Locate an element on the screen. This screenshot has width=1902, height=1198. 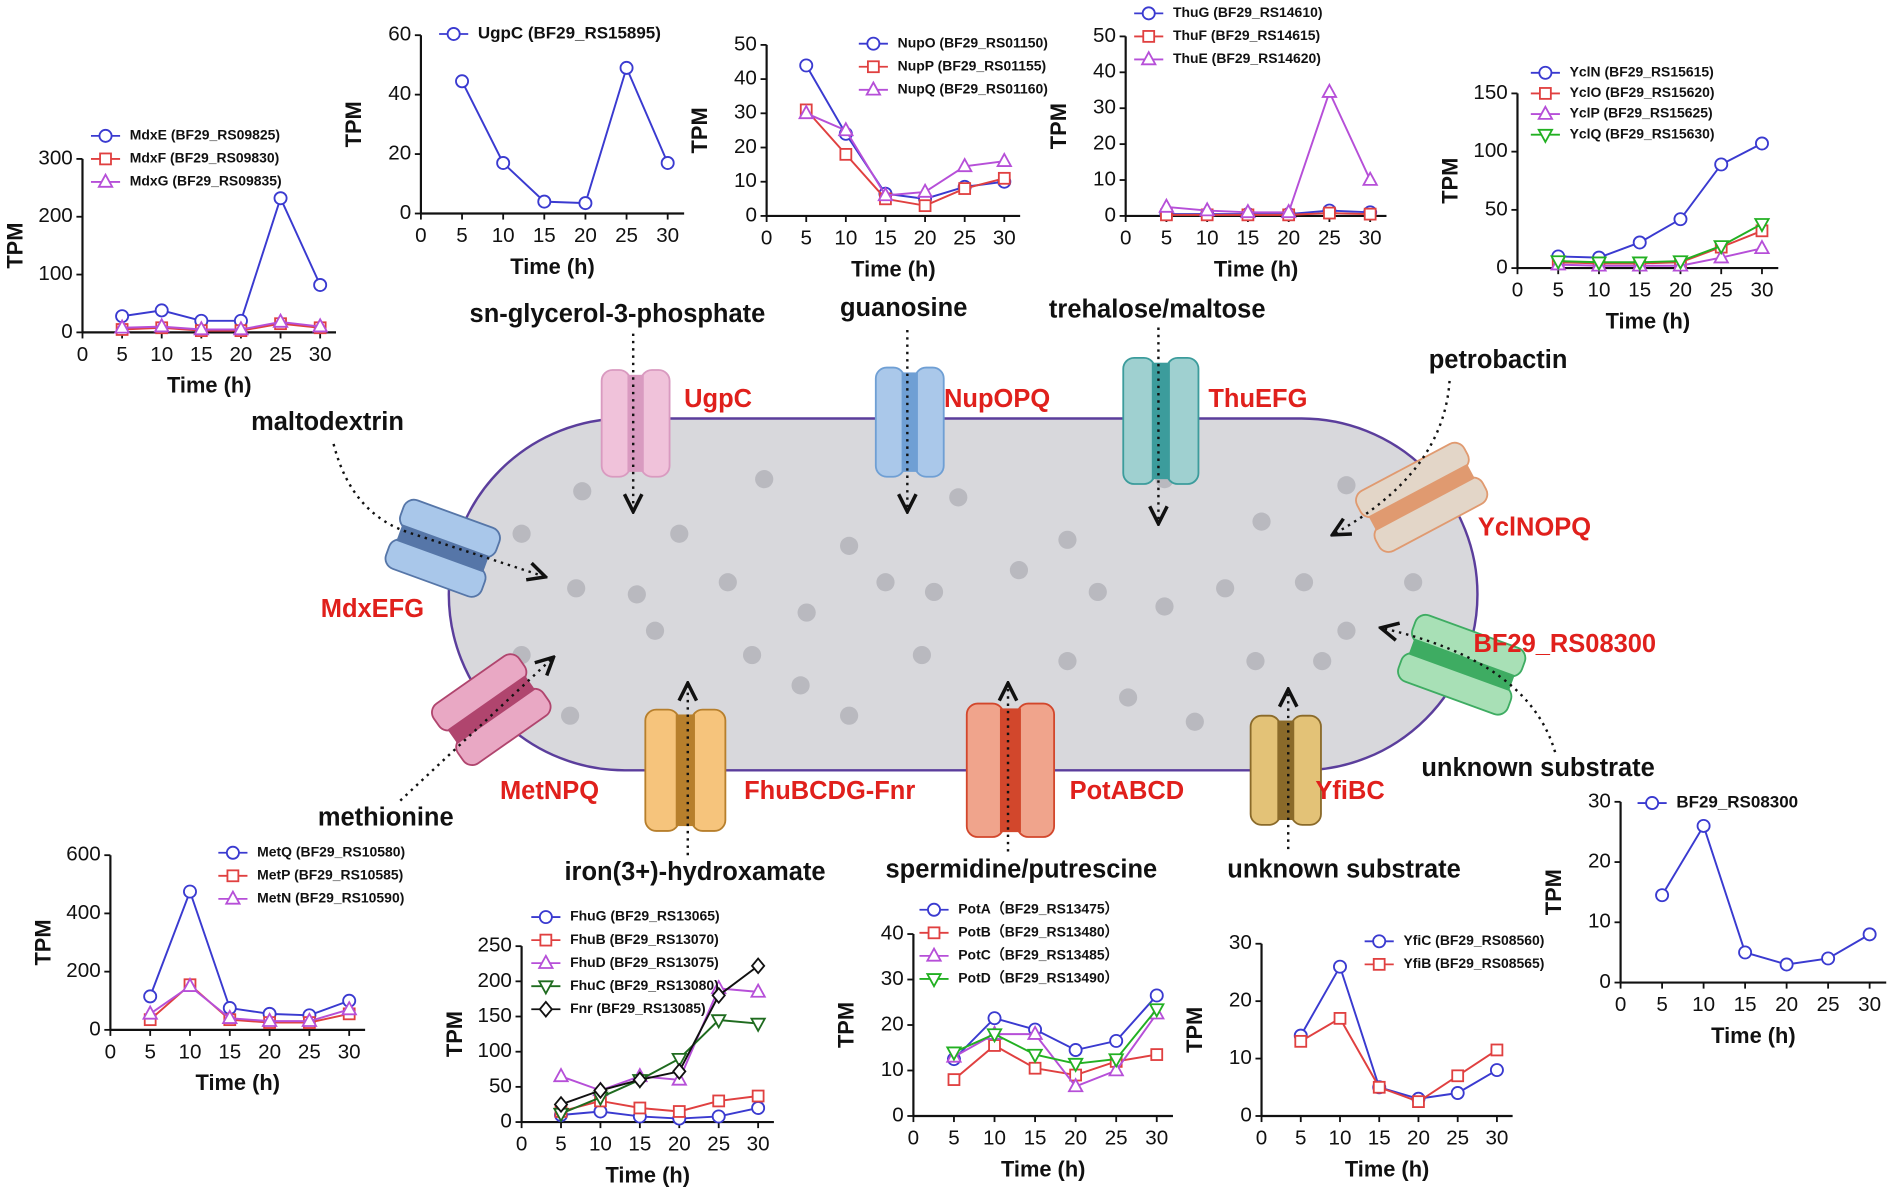
transporter-label: YfiBC is located at coordinates (1349, 791).